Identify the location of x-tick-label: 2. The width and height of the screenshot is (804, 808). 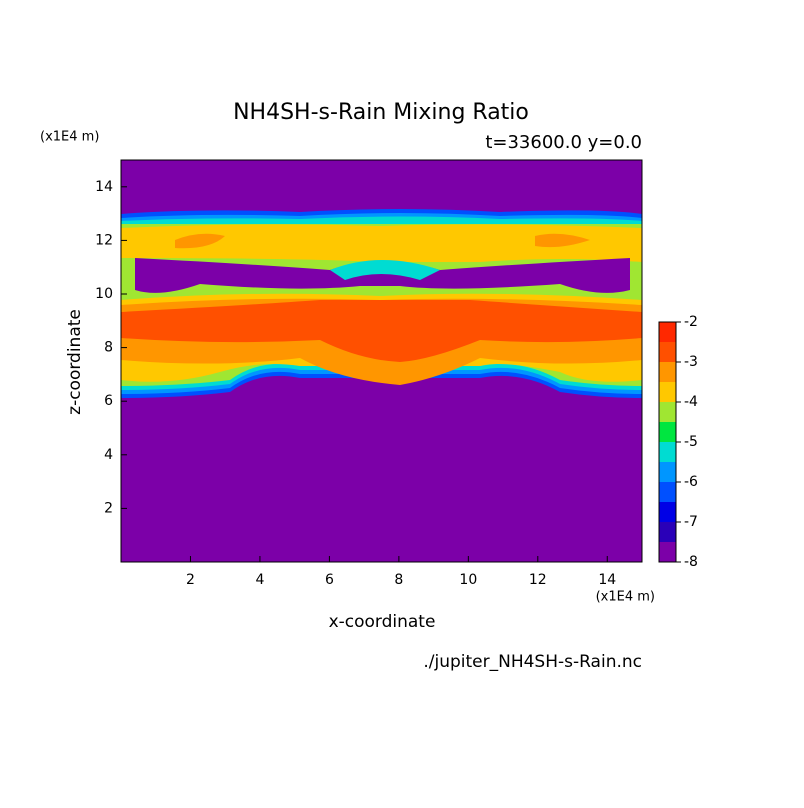
(190, 580).